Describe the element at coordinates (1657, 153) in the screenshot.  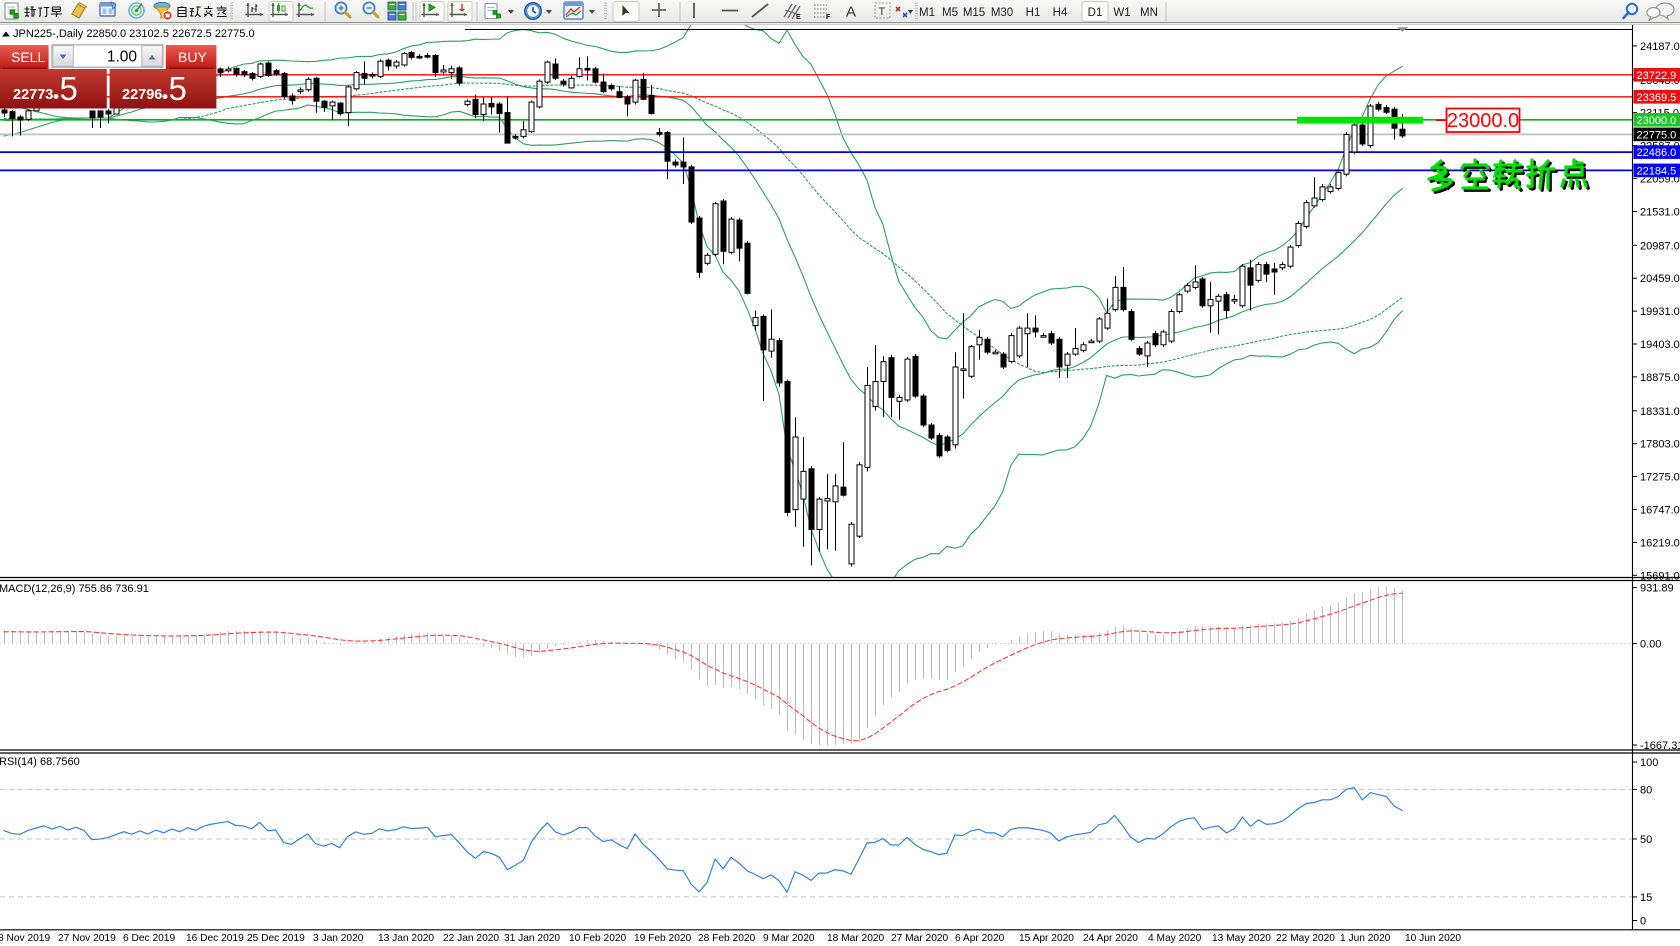
I see `svg-text: 22486.0` at that location.